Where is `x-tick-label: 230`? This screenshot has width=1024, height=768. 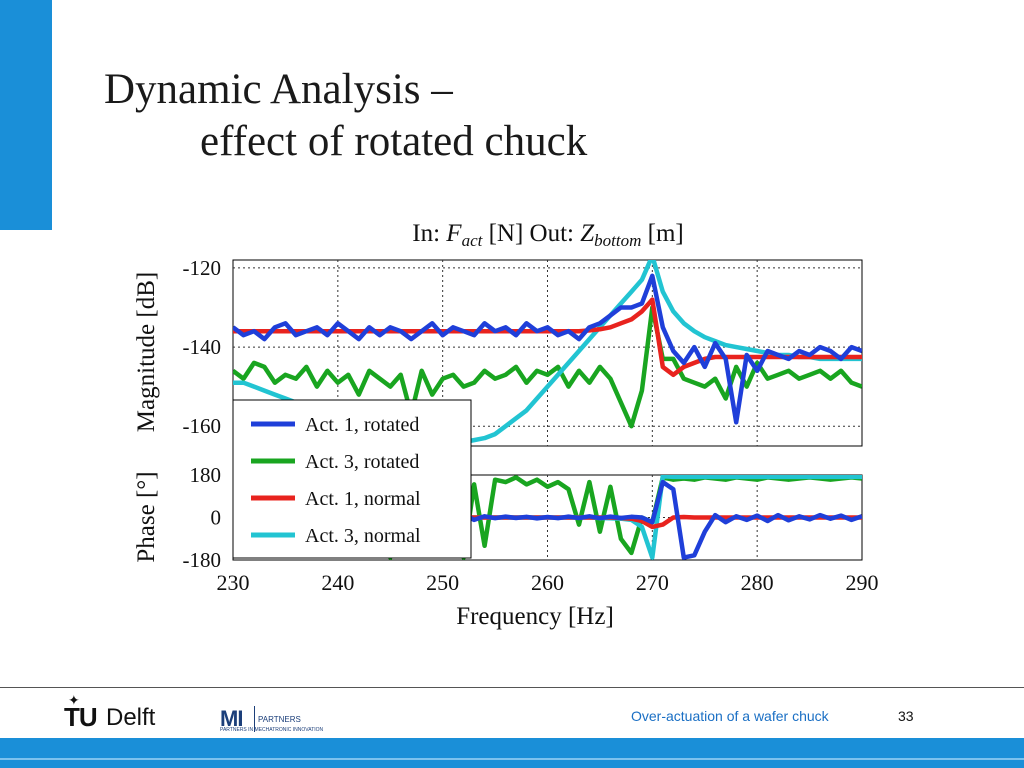
x-tick-label: 230 is located at coordinates (233, 582).